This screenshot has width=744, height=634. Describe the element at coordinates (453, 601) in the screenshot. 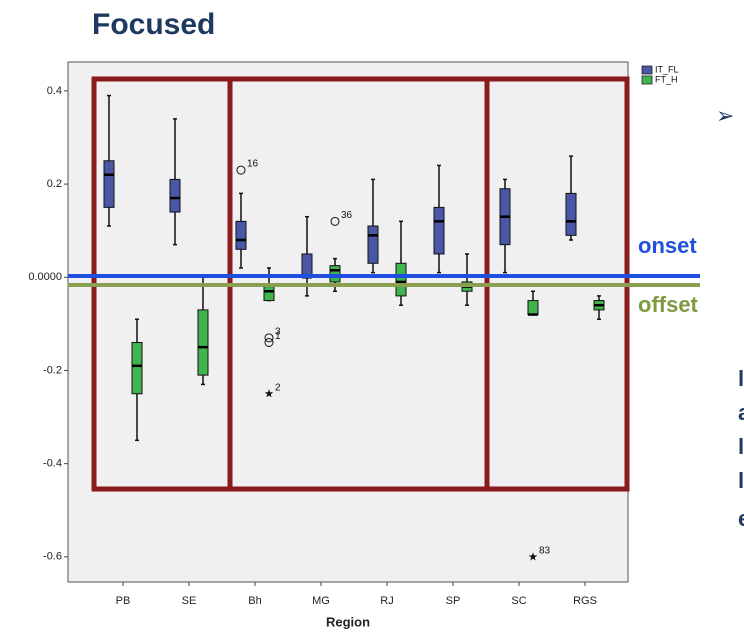

I see `x-tick-label: SP` at that location.